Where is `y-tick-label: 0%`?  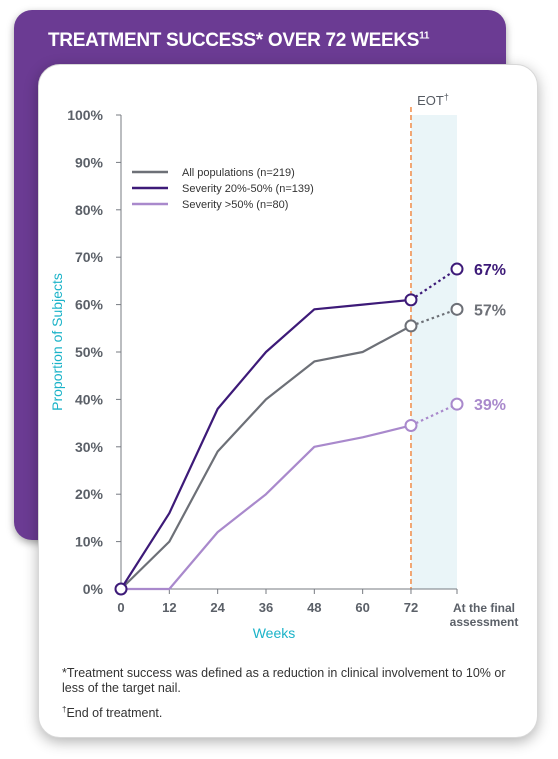
y-tick-label: 0% is located at coordinates (93, 589).